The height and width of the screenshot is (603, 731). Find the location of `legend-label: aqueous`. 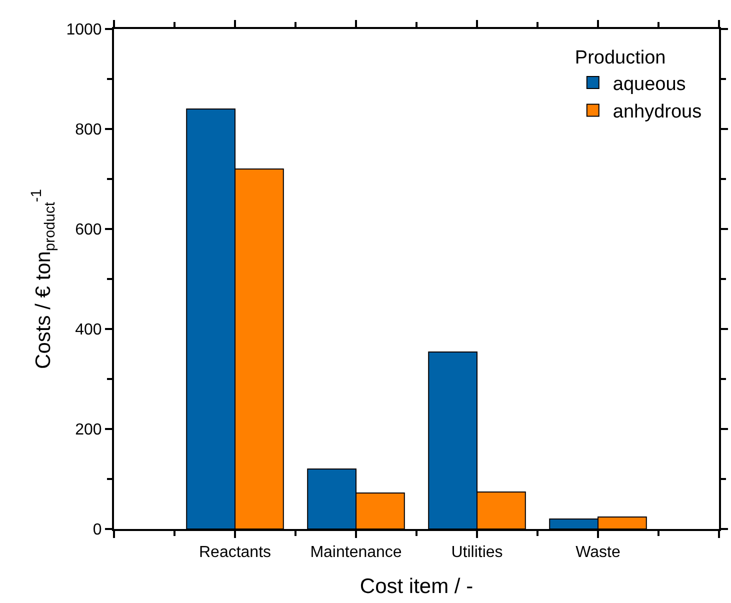

legend-label: aqueous is located at coordinates (649, 84).